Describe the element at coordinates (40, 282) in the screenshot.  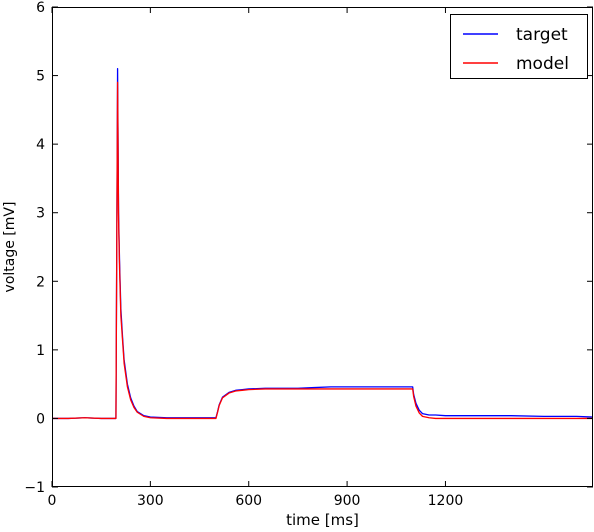
I see `y-tick-label: 2` at that location.